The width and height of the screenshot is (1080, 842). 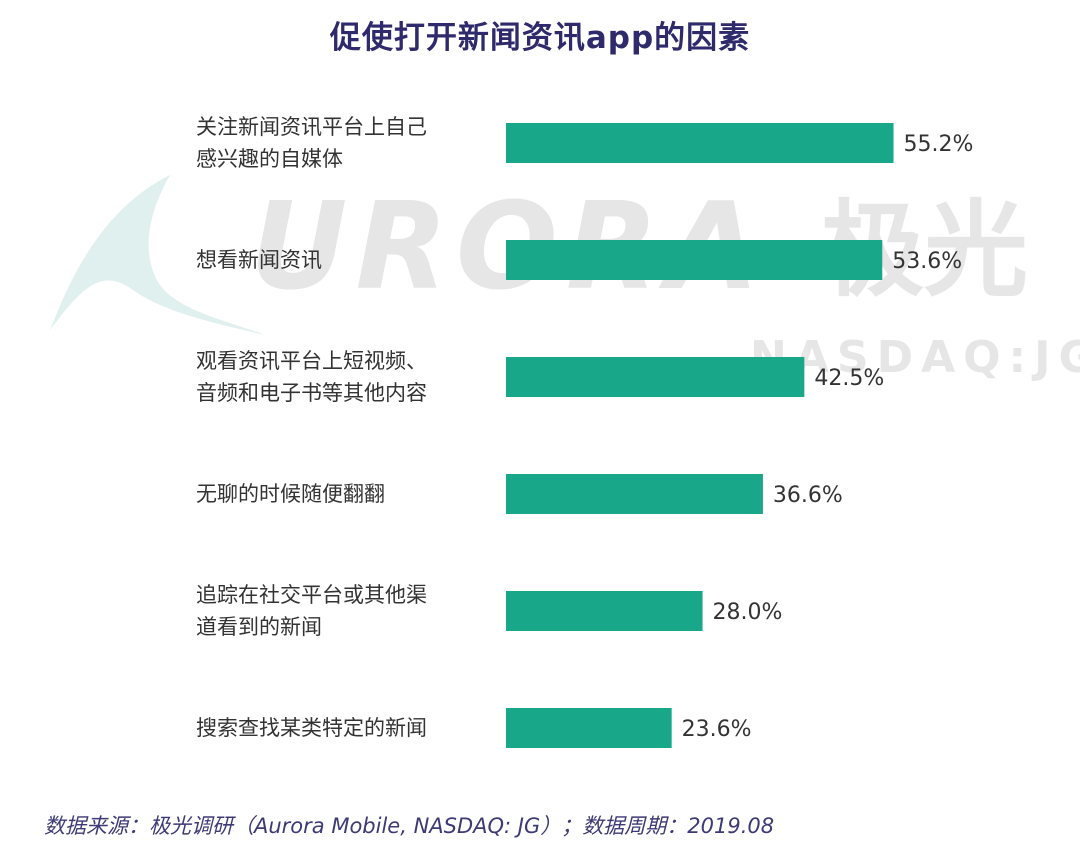 What do you see at coordinates (748, 612) in the screenshot?
I see `bar-value-label: 28.0%` at bounding box center [748, 612].